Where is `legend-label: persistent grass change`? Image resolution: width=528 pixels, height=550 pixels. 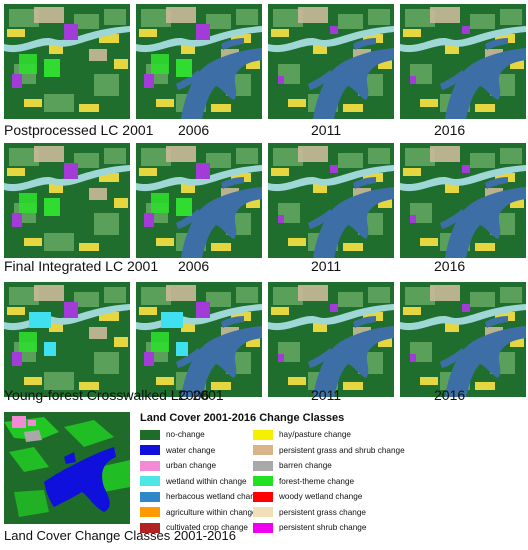
legend-label: persistent grass change is located at coordinates (322, 512).